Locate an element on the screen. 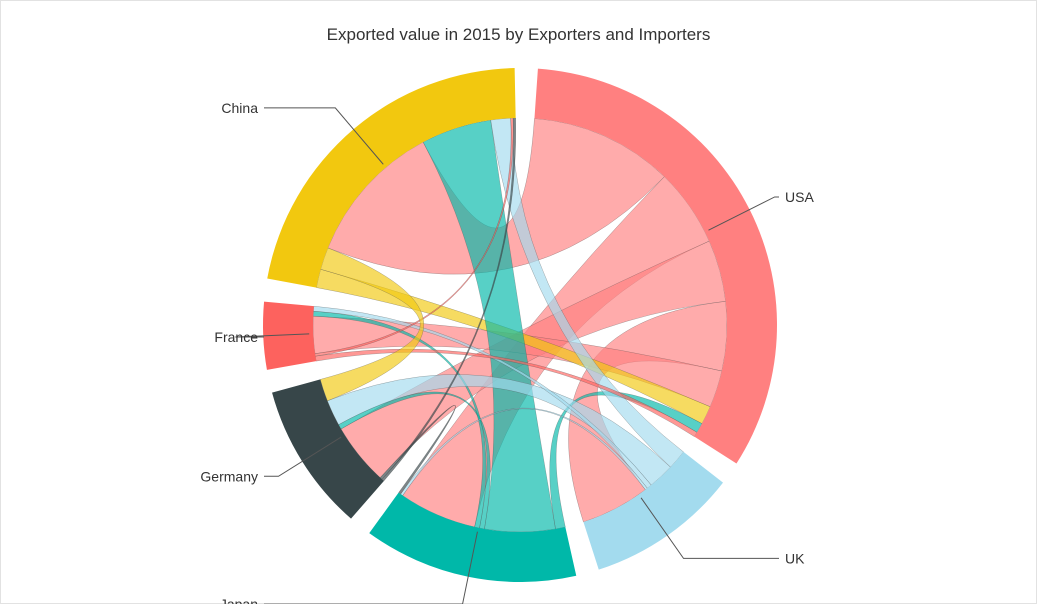 The height and width of the screenshot is (604, 1037). arc-china is located at coordinates (391, 178).